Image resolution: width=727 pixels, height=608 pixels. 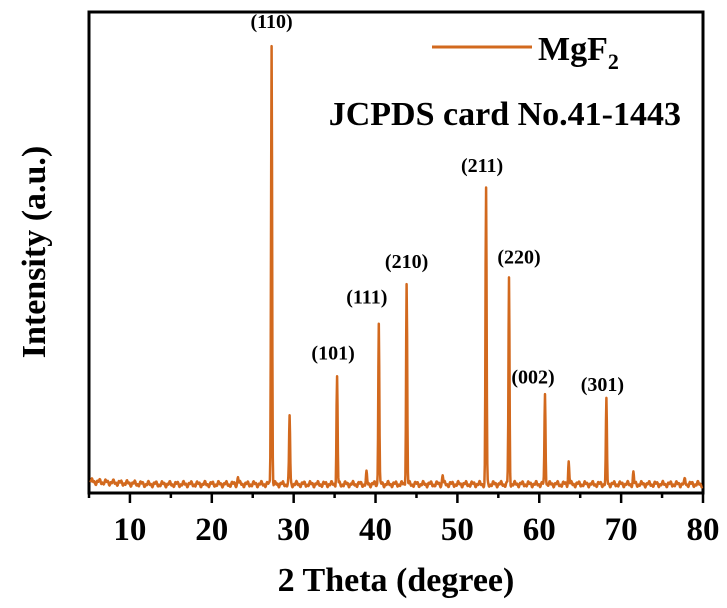 I want to click on x-tick-label: 20, so click(x=211, y=530).